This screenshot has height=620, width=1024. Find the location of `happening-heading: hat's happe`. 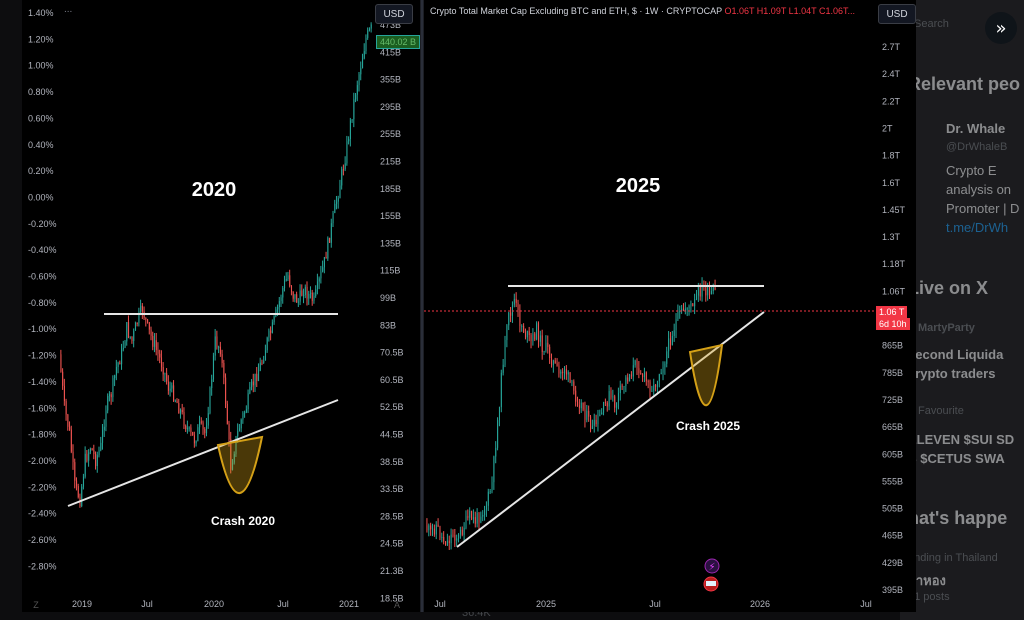

happening-heading: hat's happe is located at coordinates (958, 518).